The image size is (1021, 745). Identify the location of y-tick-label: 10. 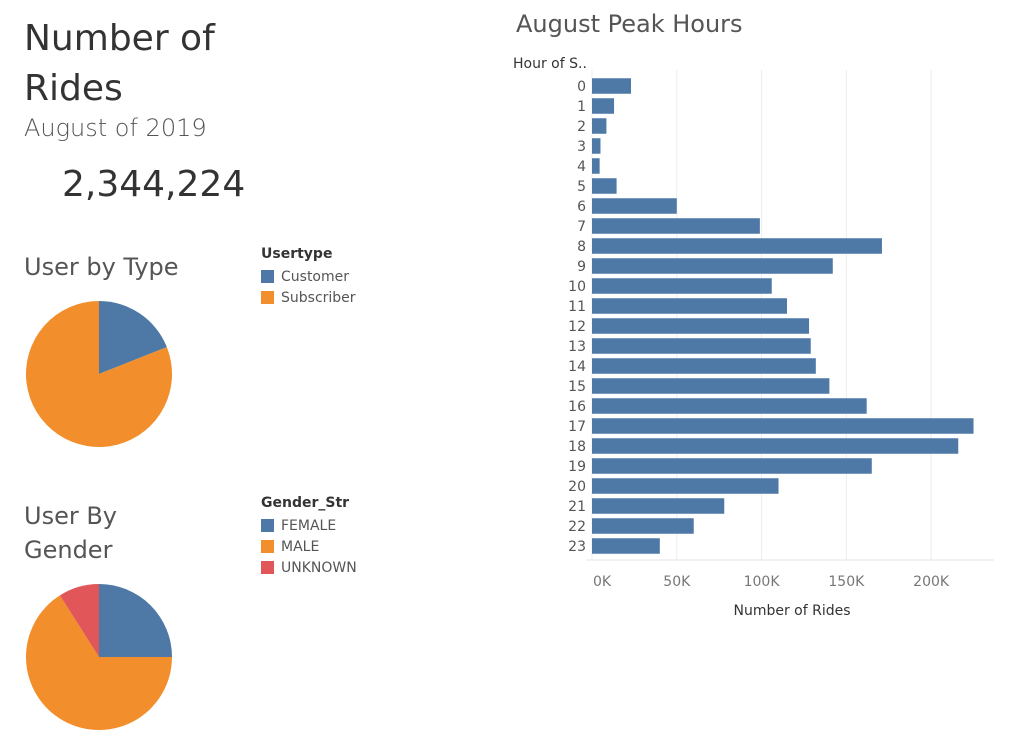
(577, 287).